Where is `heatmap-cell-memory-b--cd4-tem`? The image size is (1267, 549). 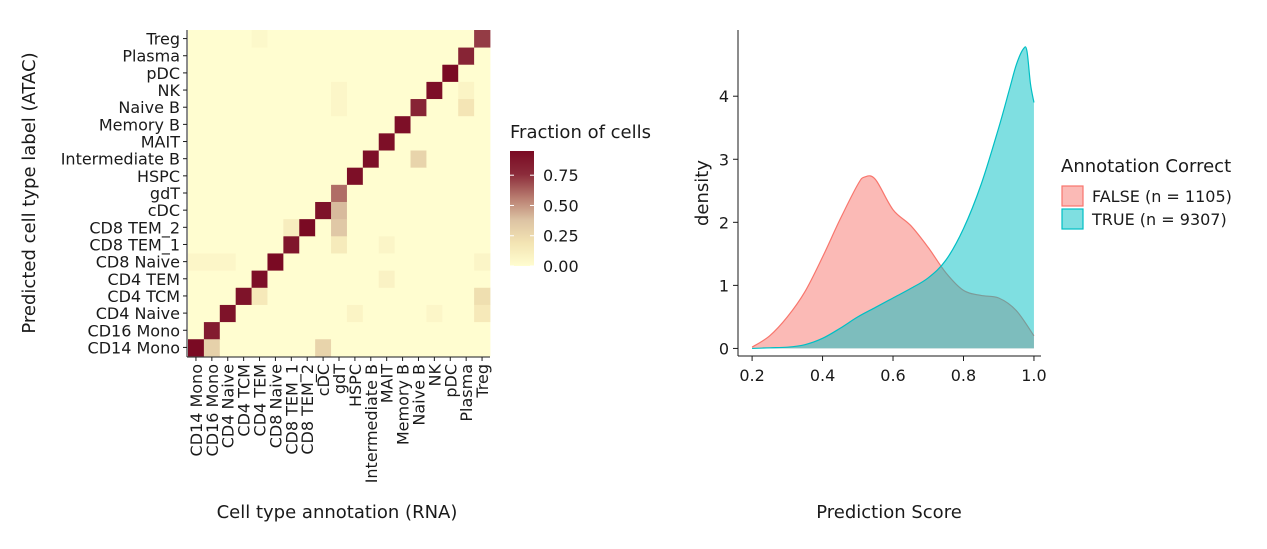 heatmap-cell-memory-b--cd4-tem is located at coordinates (402, 279).